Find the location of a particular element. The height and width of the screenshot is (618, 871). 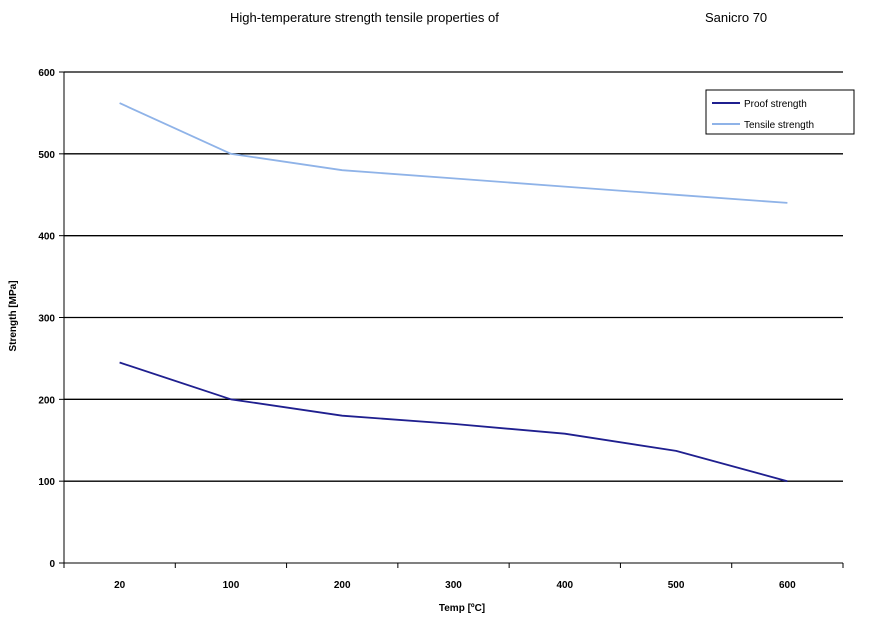

y-tick-label-0: 0 is located at coordinates (52, 564).